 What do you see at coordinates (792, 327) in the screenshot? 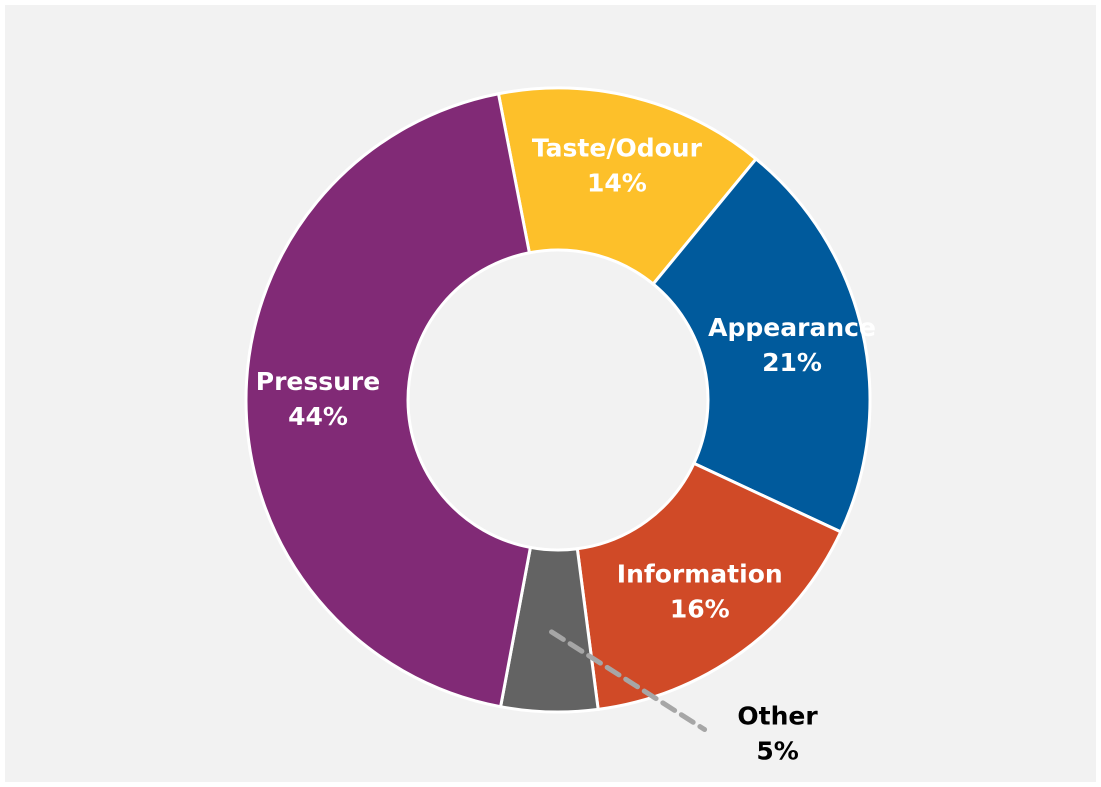
I see `slice-label: Appearance` at bounding box center [792, 327].